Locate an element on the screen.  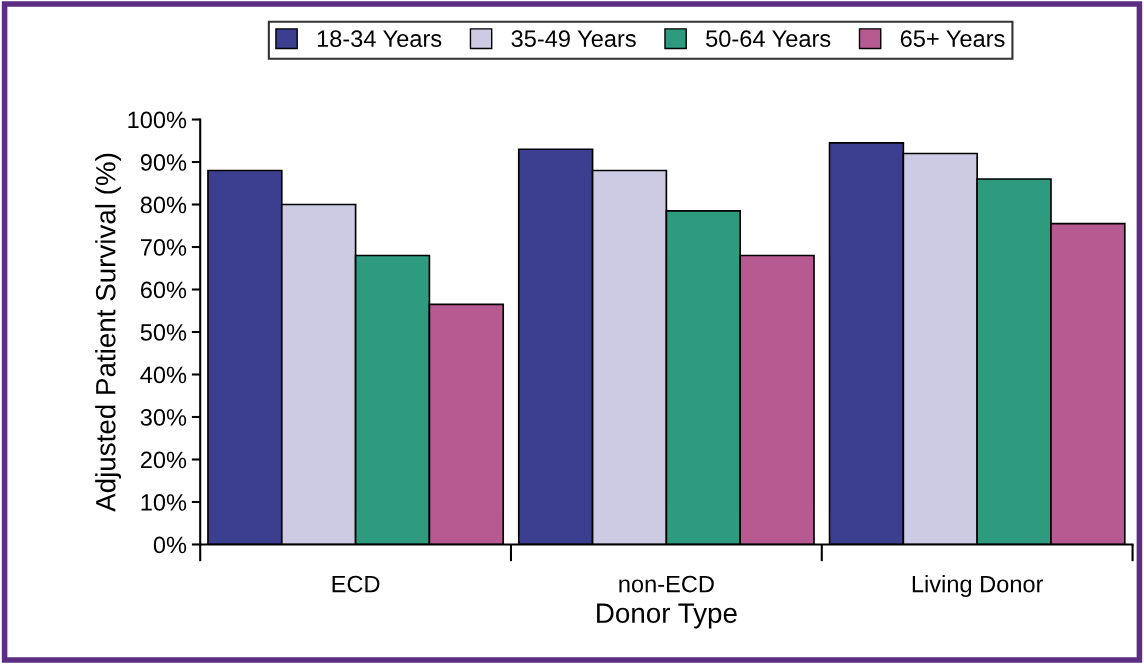
y-tick-label: 100% is located at coordinates (157, 120).